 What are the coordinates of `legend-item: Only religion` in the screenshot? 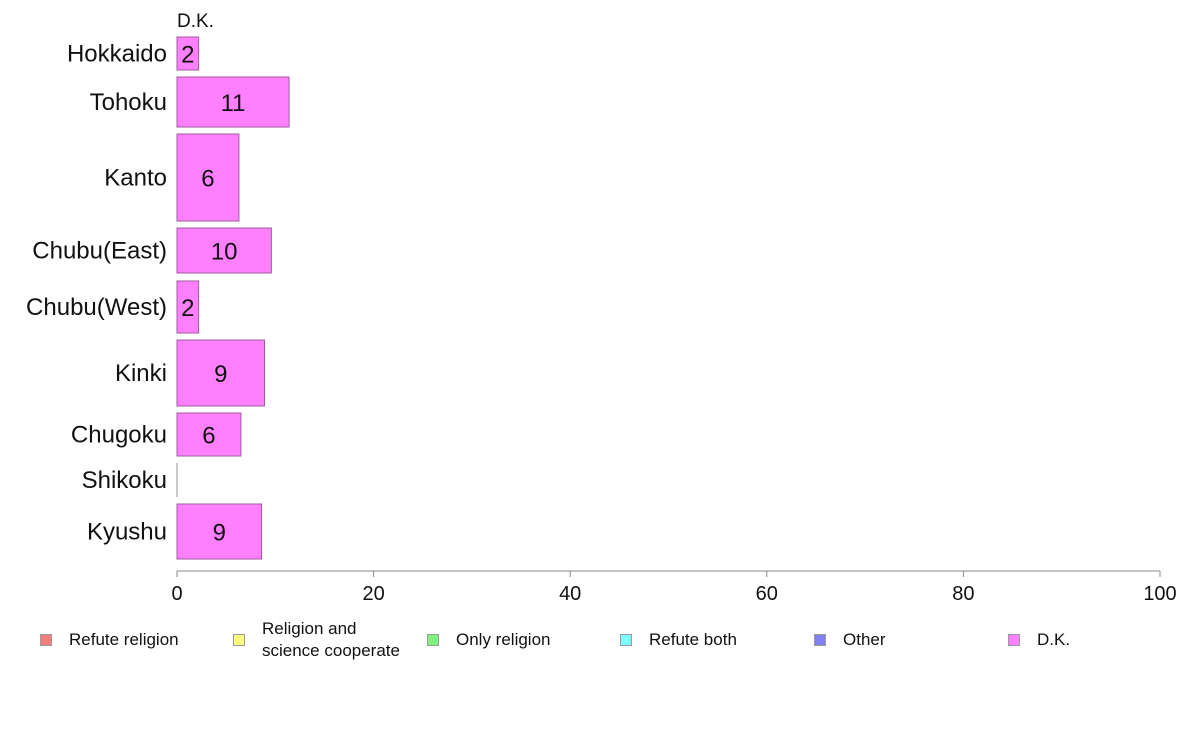 It's located at (489, 640).